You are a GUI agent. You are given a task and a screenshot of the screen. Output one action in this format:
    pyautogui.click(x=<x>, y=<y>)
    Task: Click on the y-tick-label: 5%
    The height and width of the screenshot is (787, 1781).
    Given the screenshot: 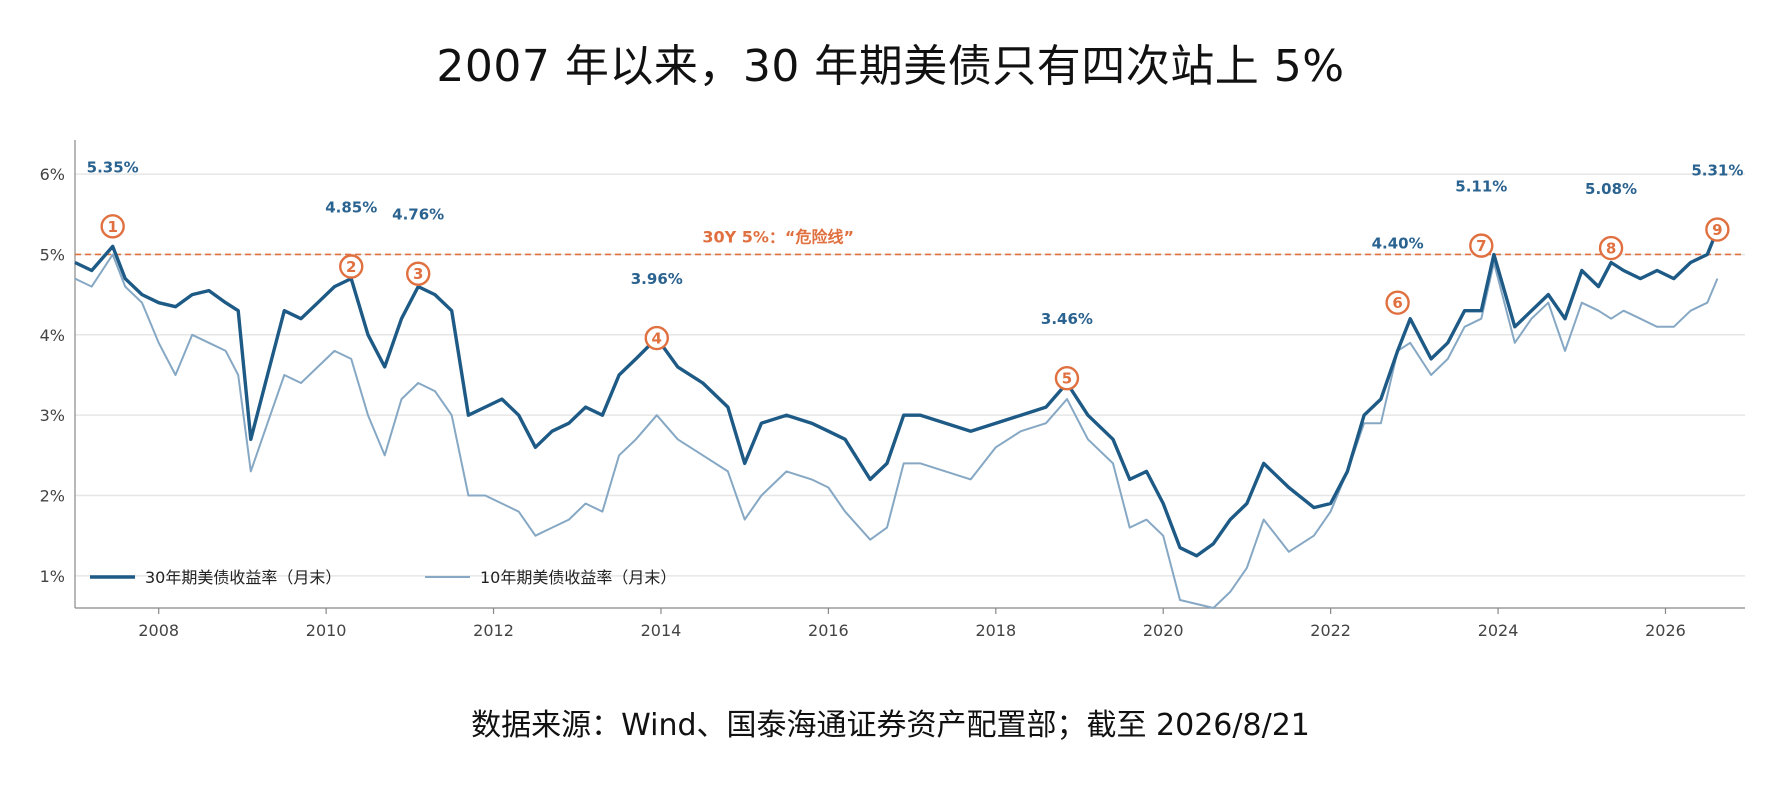 What is the action you would take?
    pyautogui.click(x=52, y=254)
    